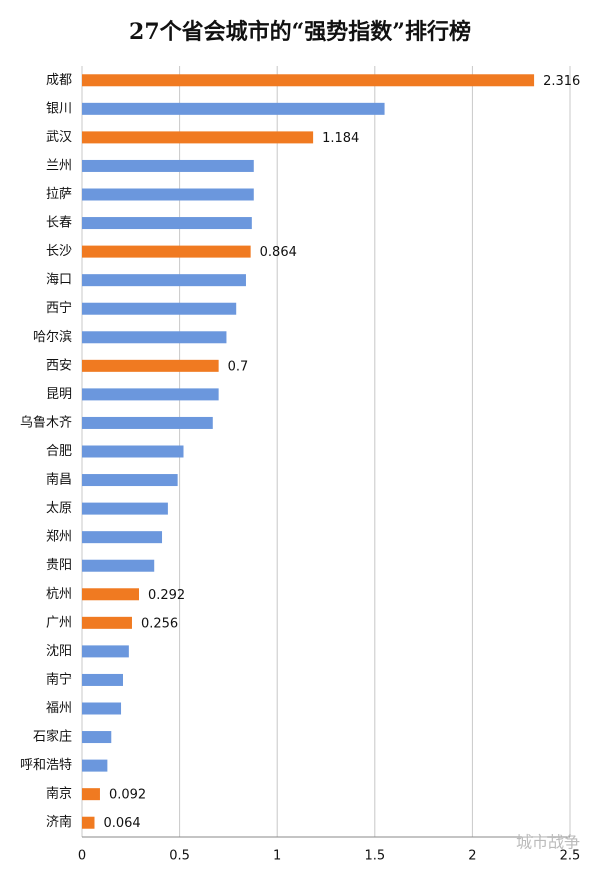 The width and height of the screenshot is (600, 877). I want to click on value-label: 0.256, so click(159, 623).